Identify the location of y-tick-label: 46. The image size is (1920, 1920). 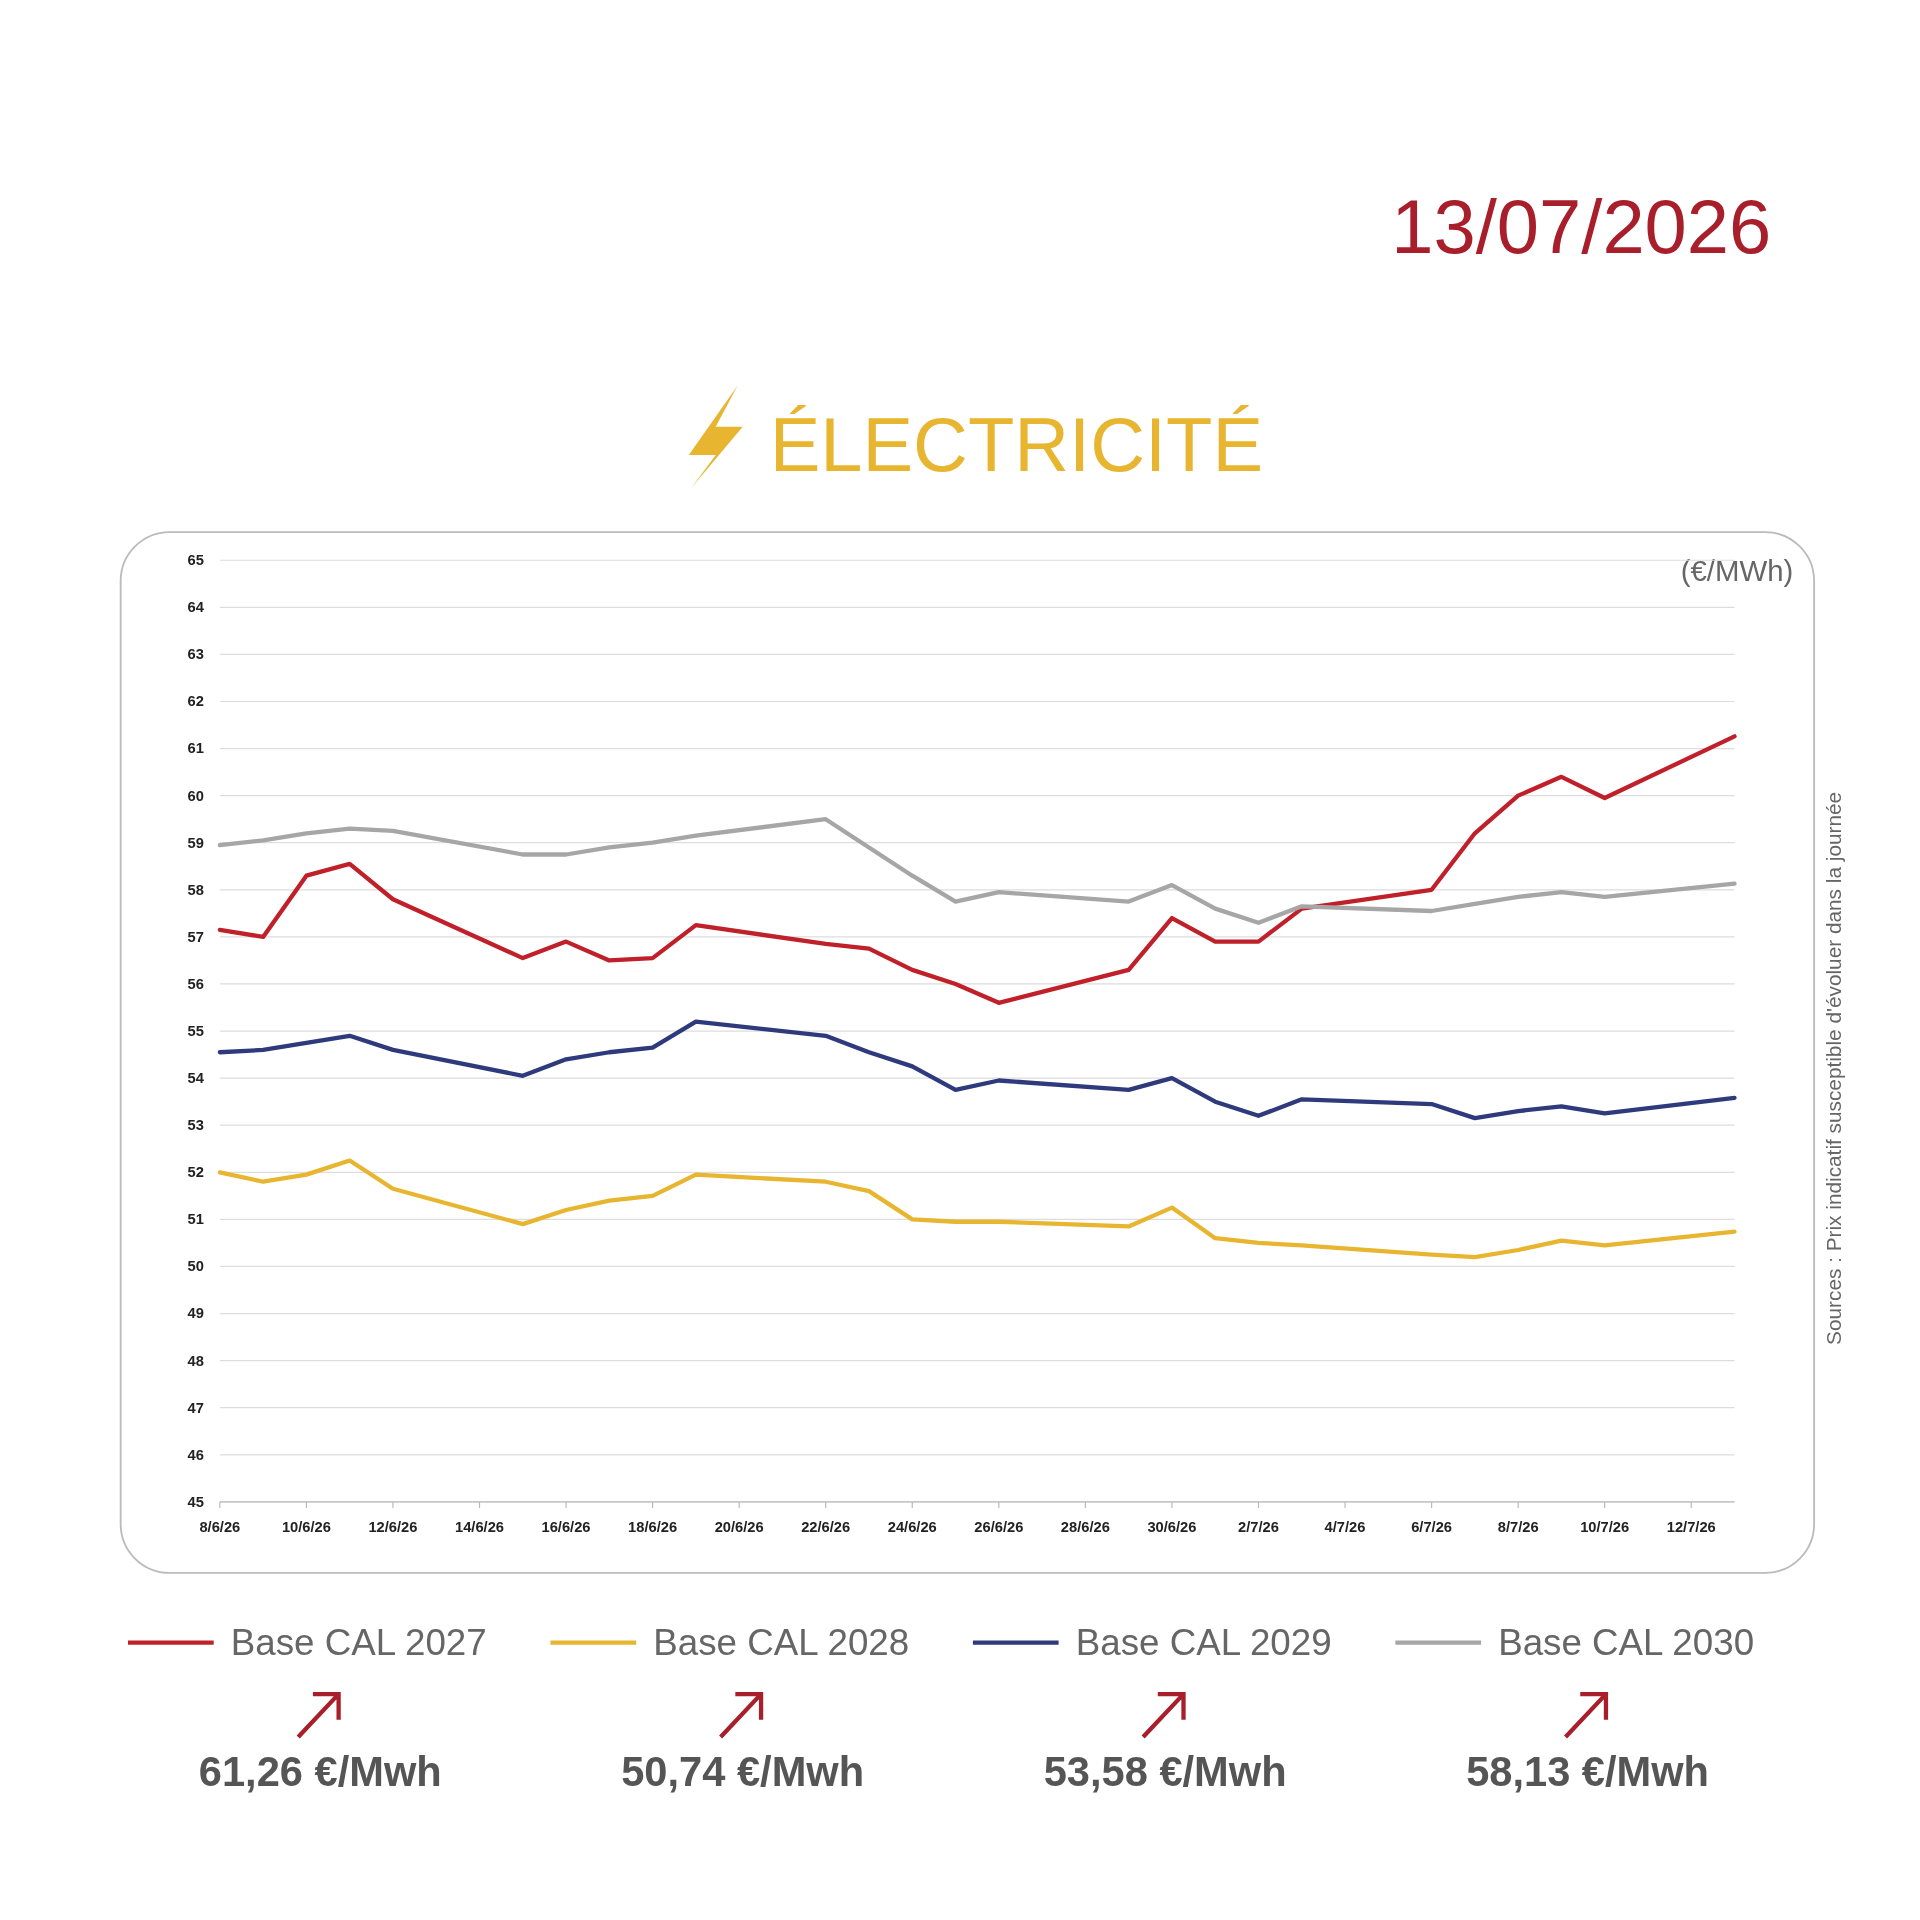
(195, 1454).